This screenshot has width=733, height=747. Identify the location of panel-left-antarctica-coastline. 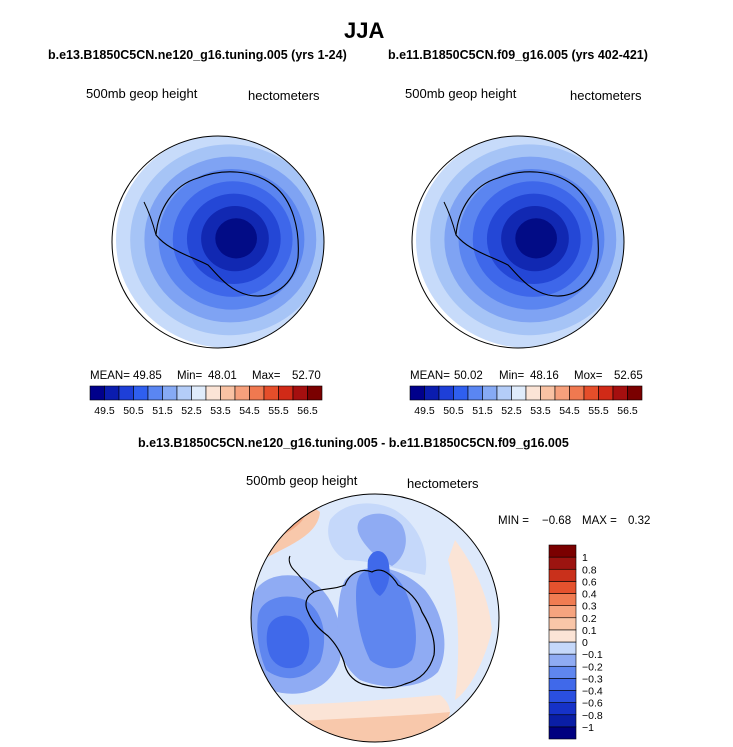
(227, 234).